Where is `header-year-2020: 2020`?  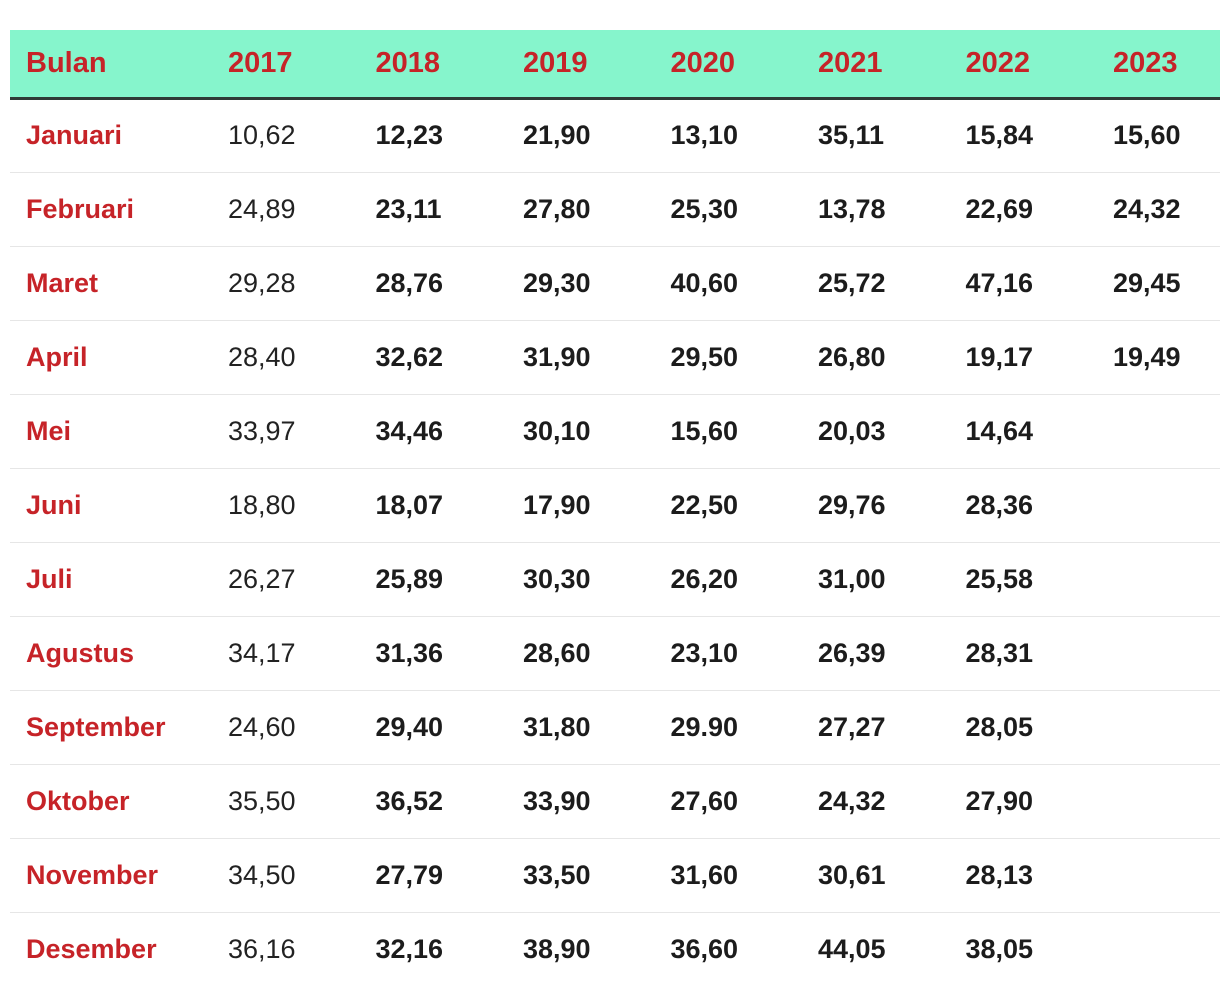 header-year-2020: 2020 is located at coordinates (728, 65).